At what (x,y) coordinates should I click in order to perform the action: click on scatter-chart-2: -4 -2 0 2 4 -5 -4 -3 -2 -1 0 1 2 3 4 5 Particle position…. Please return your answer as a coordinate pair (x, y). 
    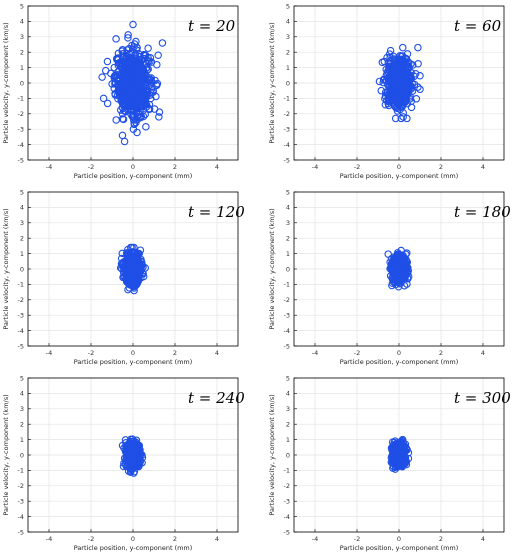
    Looking at the image, I should click on (386, 91).